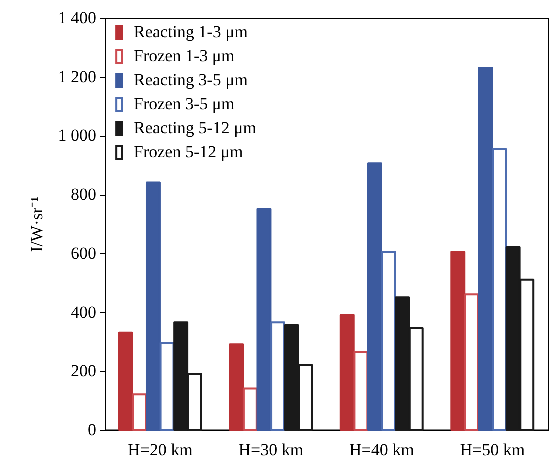 Image resolution: width=552 pixels, height=466 pixels. I want to click on legend-label: Frozen 5-12 μm, so click(189, 152).